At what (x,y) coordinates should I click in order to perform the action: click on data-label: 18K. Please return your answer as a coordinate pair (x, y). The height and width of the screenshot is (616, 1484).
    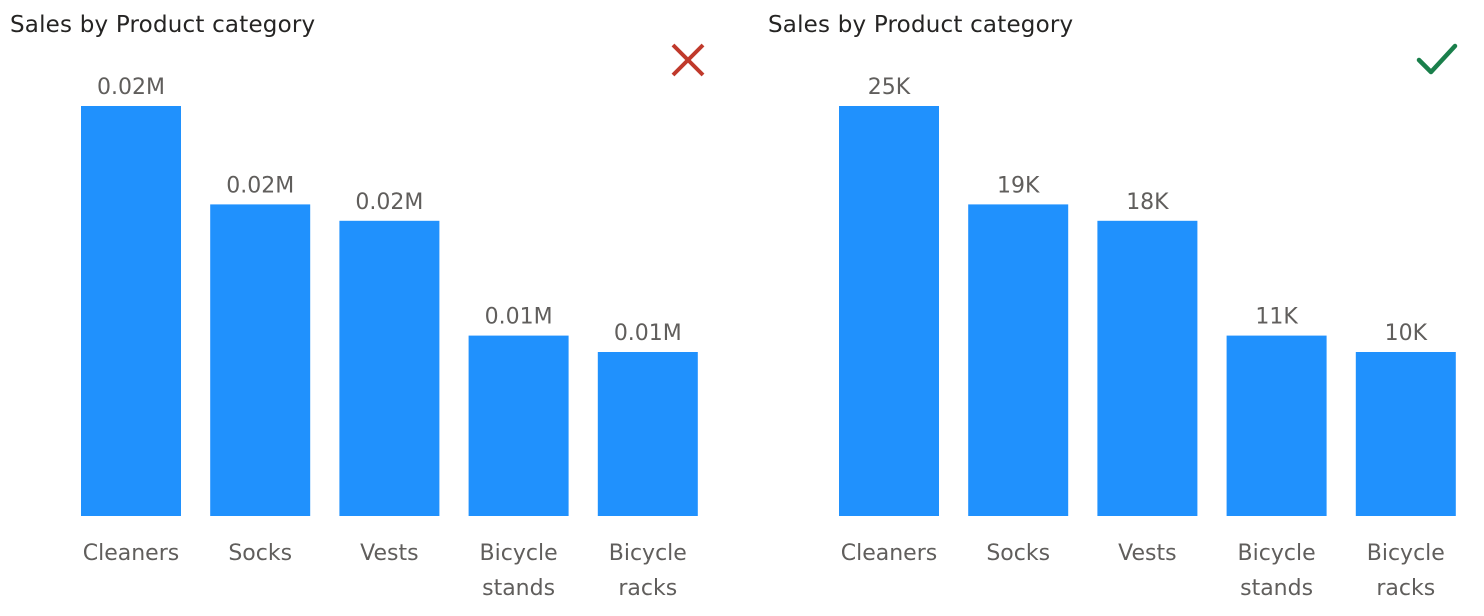
    Looking at the image, I should click on (1147, 202).